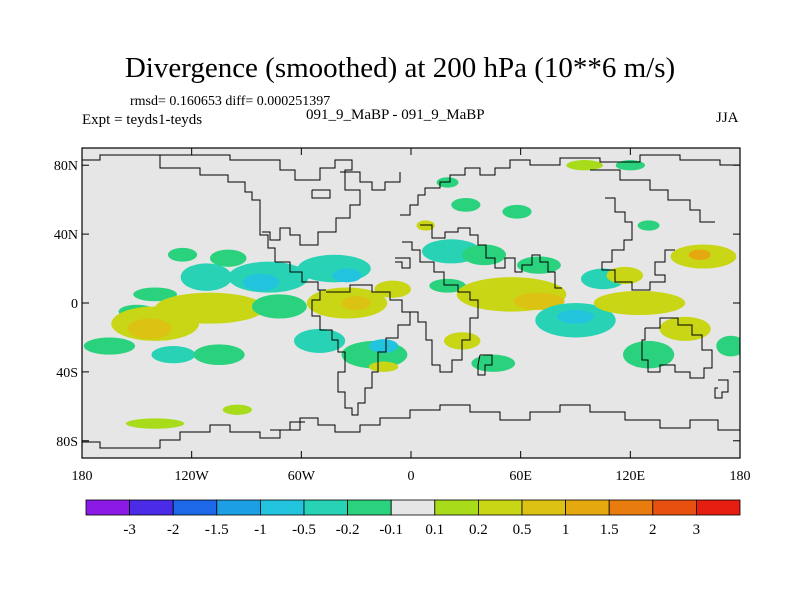 The height and width of the screenshot is (600, 800). What do you see at coordinates (411, 476) in the screenshot?
I see `x-tick-label: 0` at bounding box center [411, 476].